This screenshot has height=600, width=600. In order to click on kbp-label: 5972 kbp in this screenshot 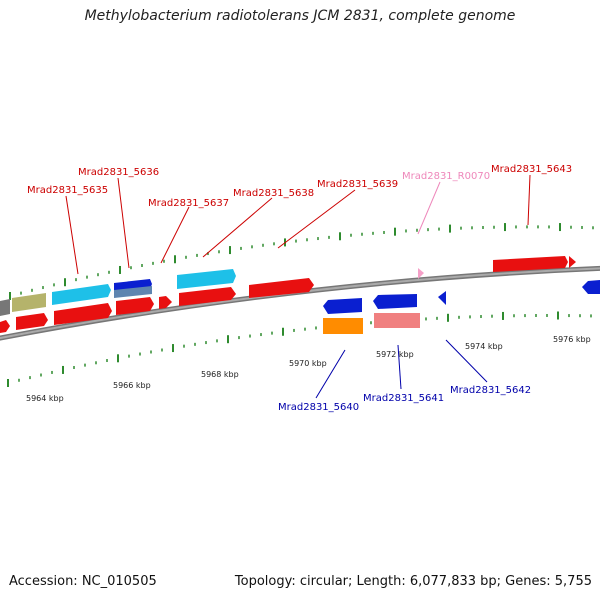, I will do `click(395, 354)`.